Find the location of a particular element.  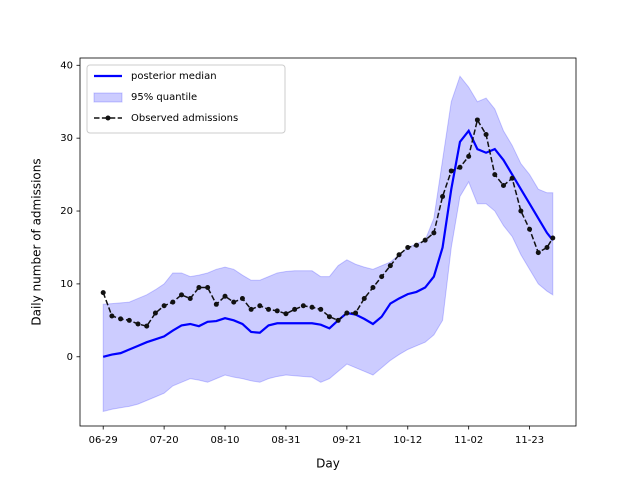

legend-box is located at coordinates (186, 99).